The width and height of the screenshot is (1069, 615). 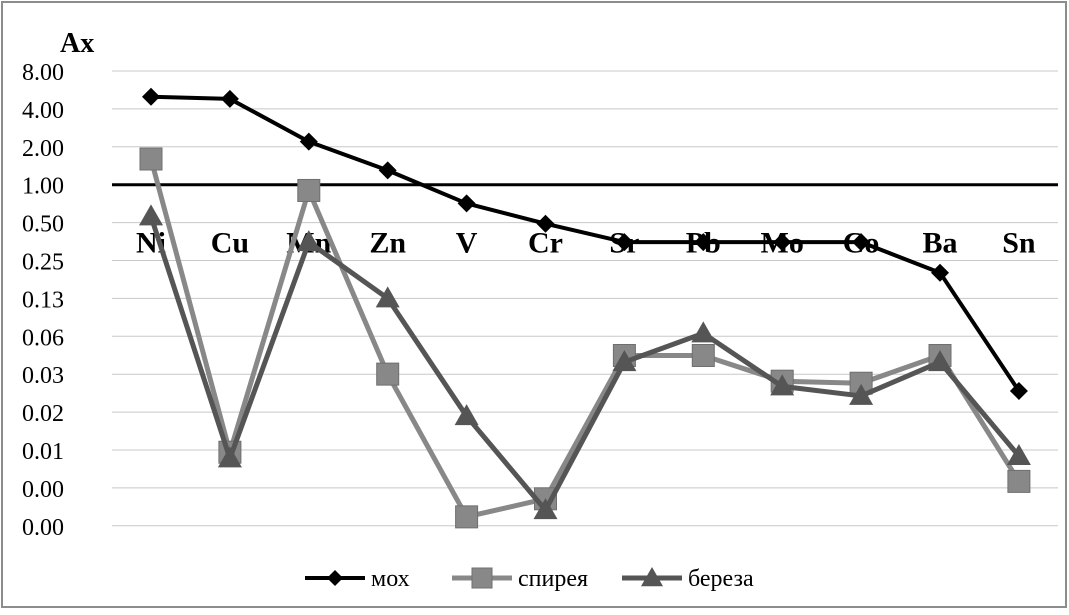 What do you see at coordinates (939, 243) in the screenshot?
I see `category-label: Ba` at bounding box center [939, 243].